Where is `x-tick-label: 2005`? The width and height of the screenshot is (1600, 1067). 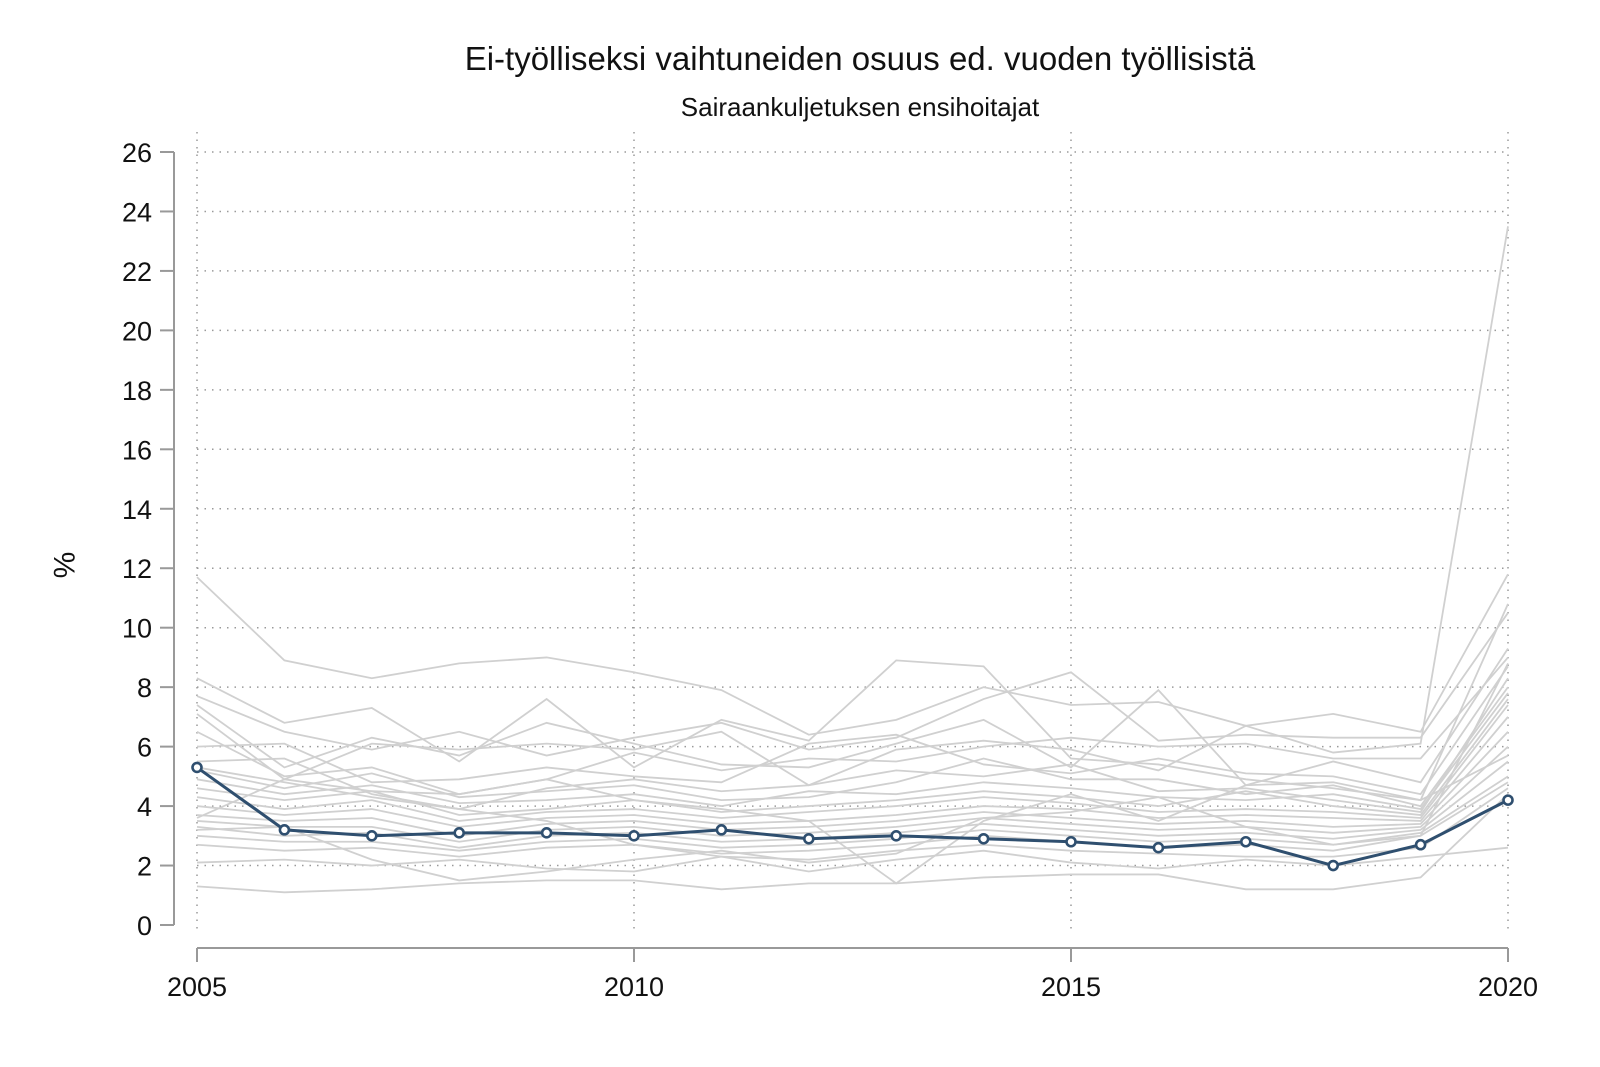 x-tick-label: 2005 is located at coordinates (197, 987).